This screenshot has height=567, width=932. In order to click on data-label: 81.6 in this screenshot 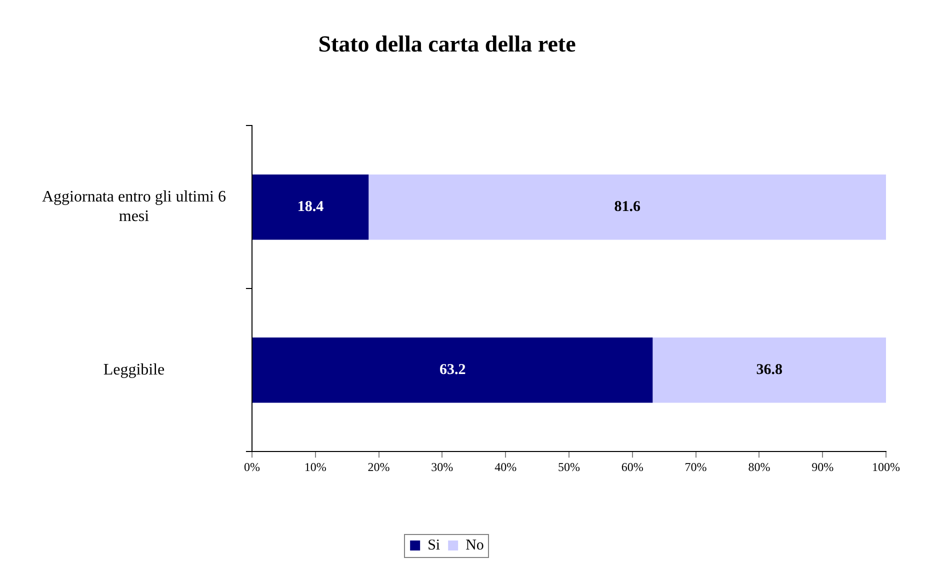, I will do `click(627, 206)`.